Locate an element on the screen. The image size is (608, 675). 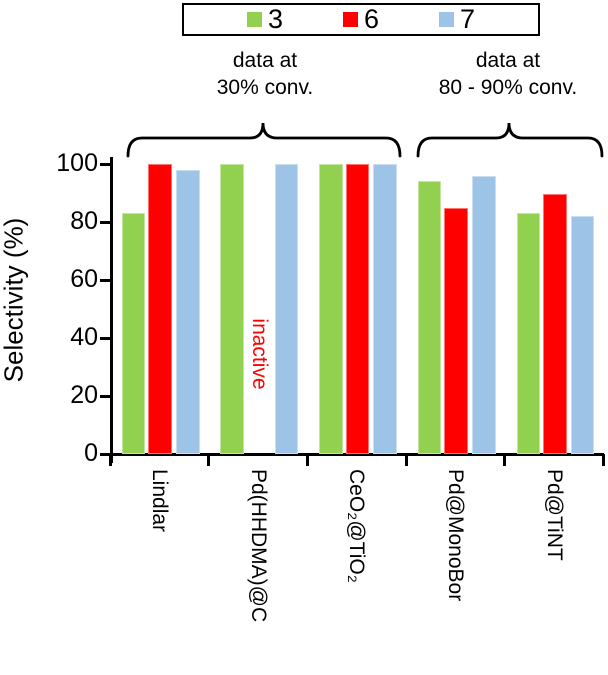
conversion-note-left: data at 30% conv. is located at coordinates (265, 74).